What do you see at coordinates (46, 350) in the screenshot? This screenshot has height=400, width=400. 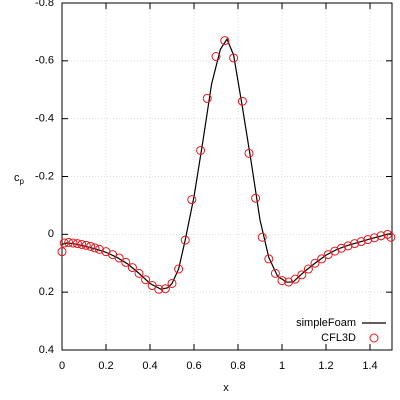 I see `y-tick-label: 0.4` at bounding box center [46, 350].